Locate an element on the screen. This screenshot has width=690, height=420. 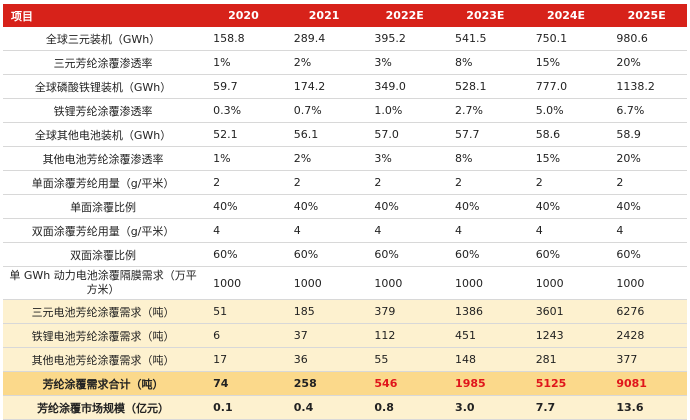
table-cell: 3601 is located at coordinates (566, 311).